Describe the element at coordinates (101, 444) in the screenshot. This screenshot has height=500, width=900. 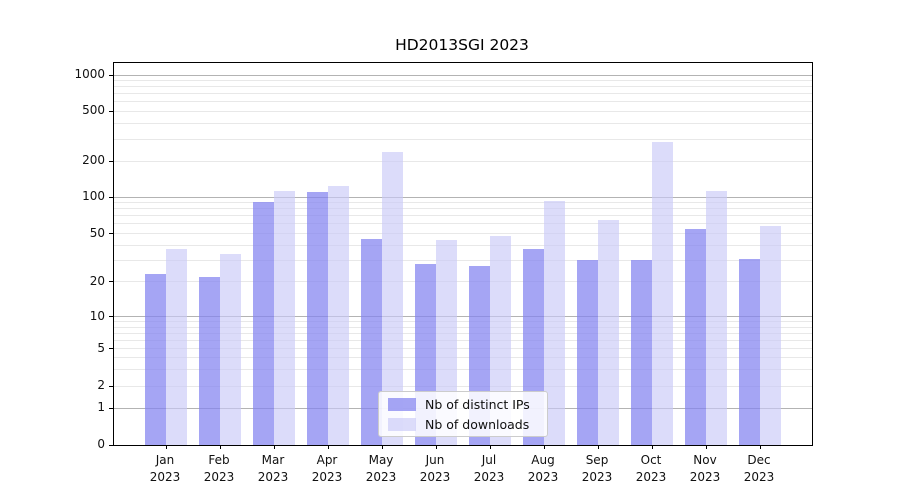
I see `y-tick-label: 0` at that location.